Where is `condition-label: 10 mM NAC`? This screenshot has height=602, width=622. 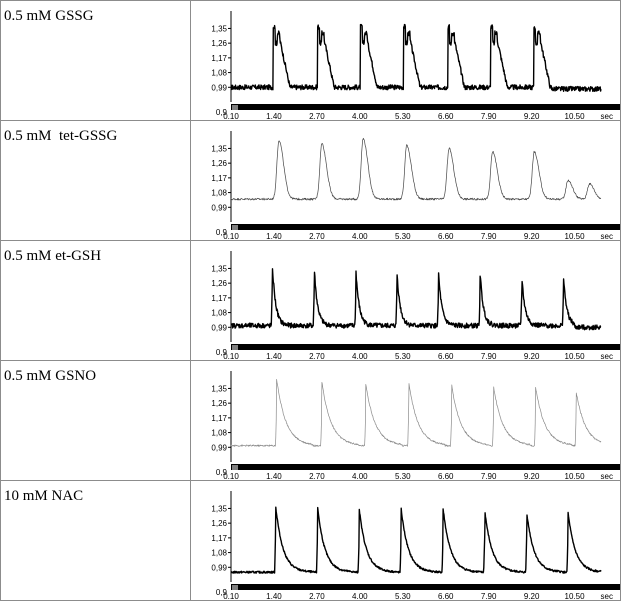 condition-label: 10 mM NAC is located at coordinates (44, 496).